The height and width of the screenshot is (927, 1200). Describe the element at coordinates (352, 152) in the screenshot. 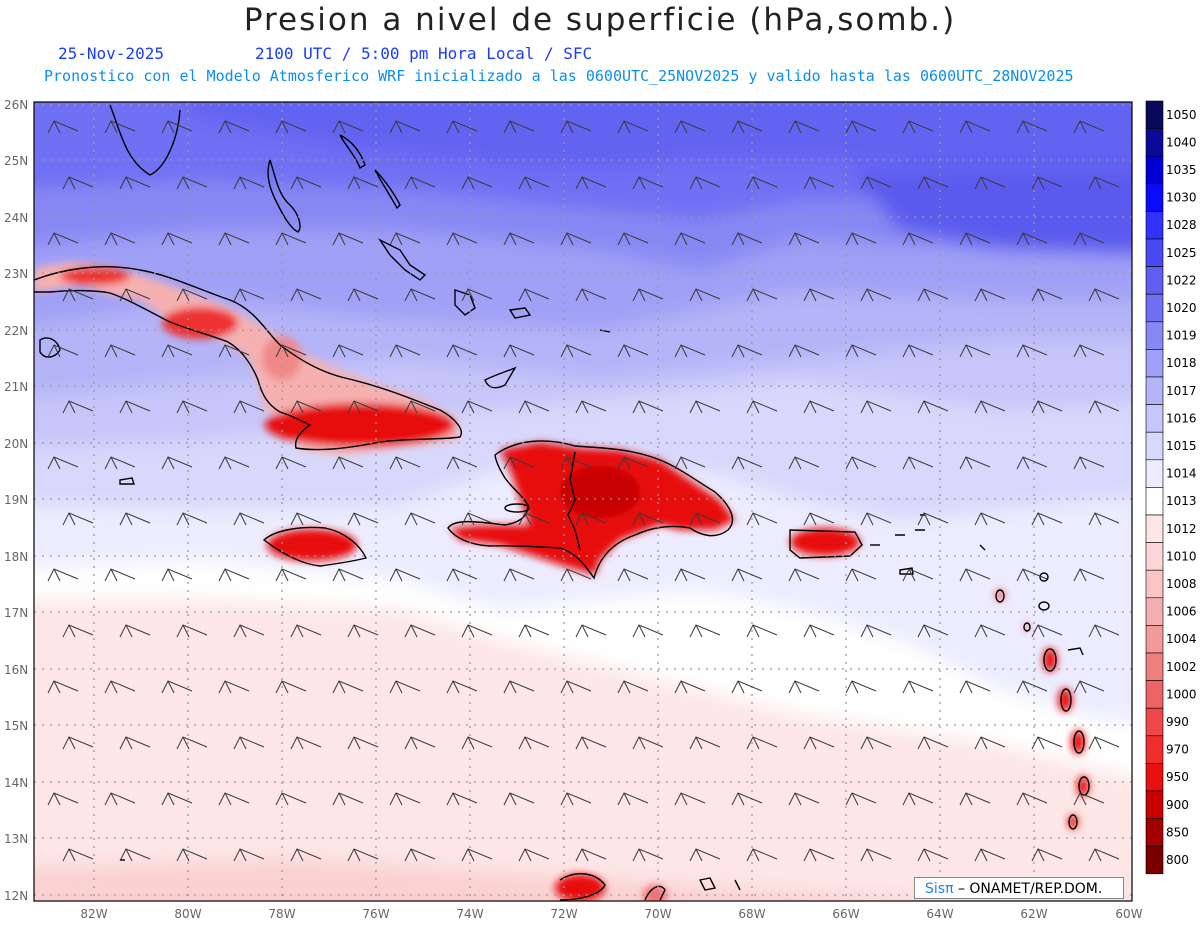

I see `eleuthera-island` at that location.